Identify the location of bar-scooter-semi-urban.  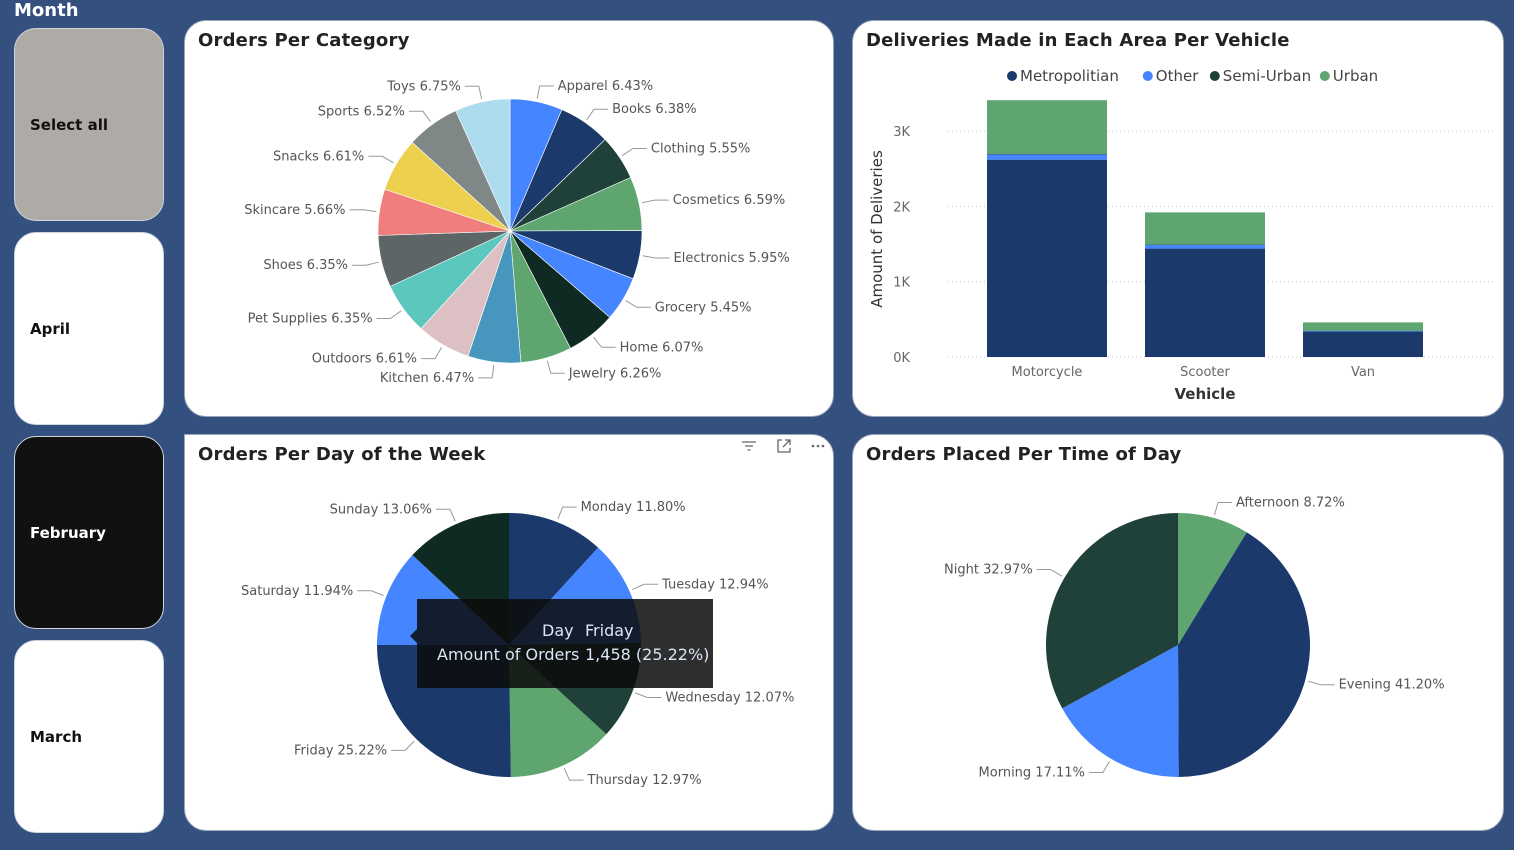
(1205, 244).